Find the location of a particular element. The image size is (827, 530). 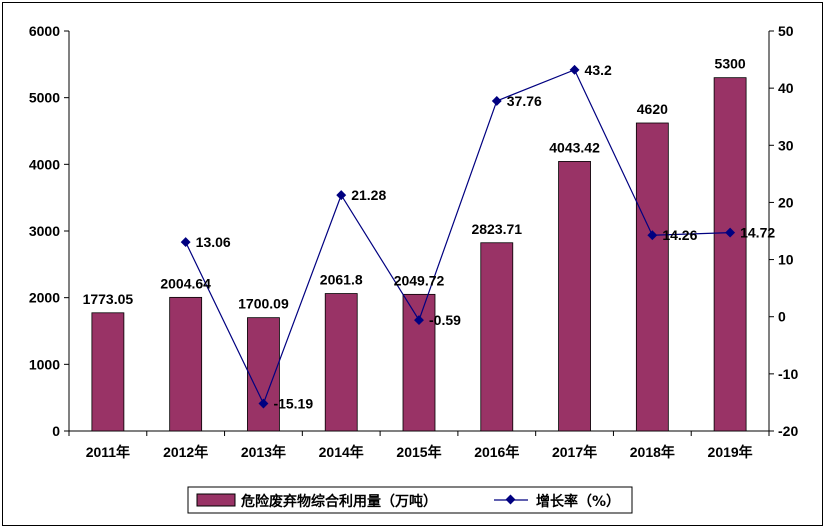

left-axis-tick-label: 2000 is located at coordinates (44, 298).